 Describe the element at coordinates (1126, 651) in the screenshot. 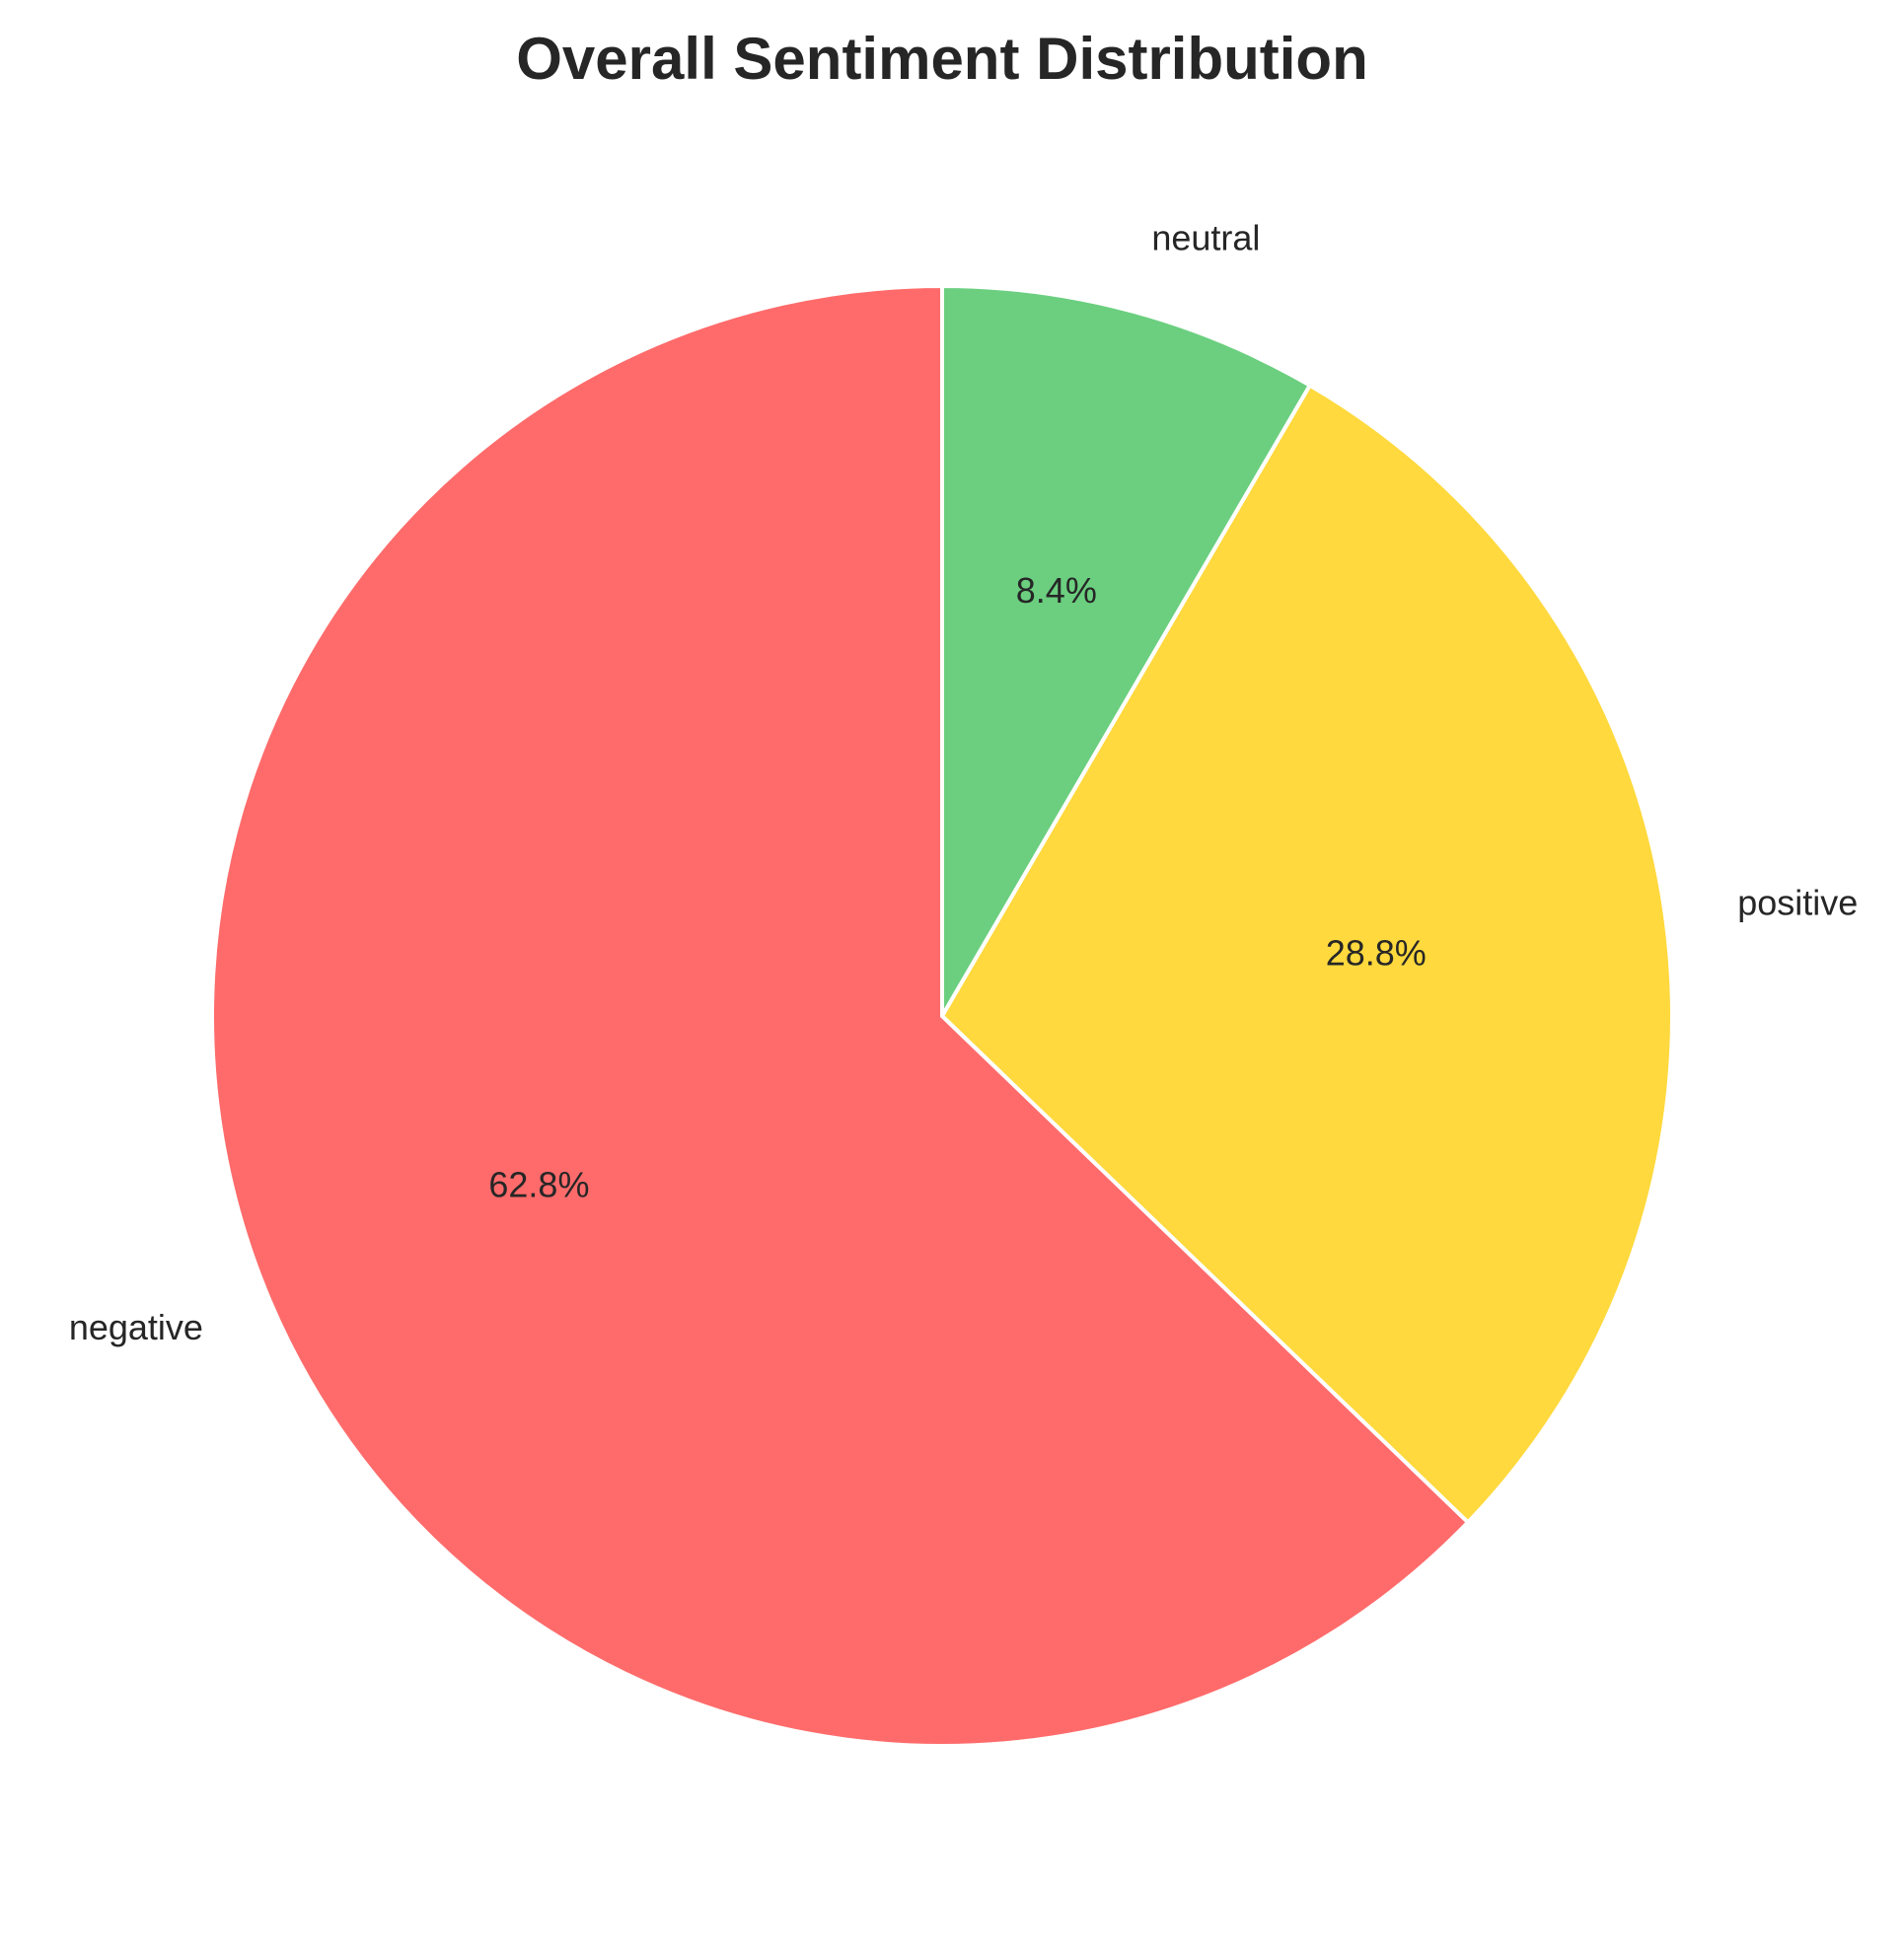

I see `pie-slice-neutral` at that location.